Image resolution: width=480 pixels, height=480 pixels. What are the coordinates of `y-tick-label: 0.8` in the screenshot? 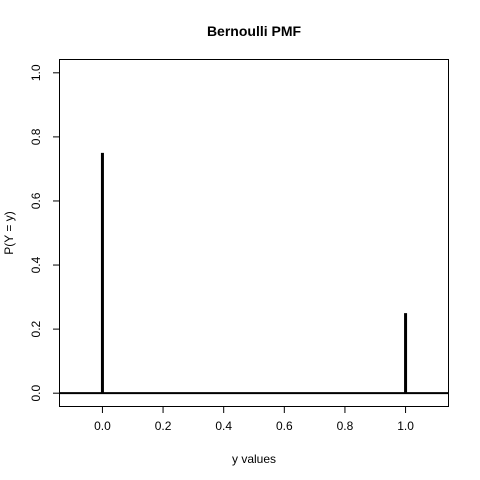 It's located at (36, 136).